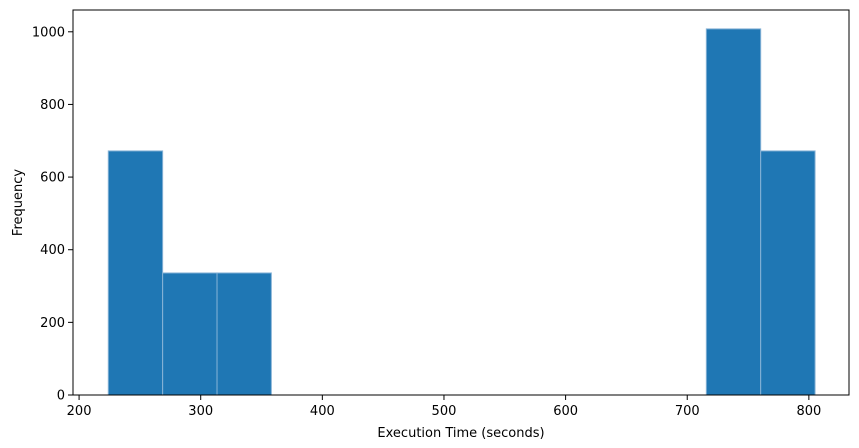 The height and width of the screenshot is (448, 859). What do you see at coordinates (200, 411) in the screenshot?
I see `x-tick-label: 300` at bounding box center [200, 411].